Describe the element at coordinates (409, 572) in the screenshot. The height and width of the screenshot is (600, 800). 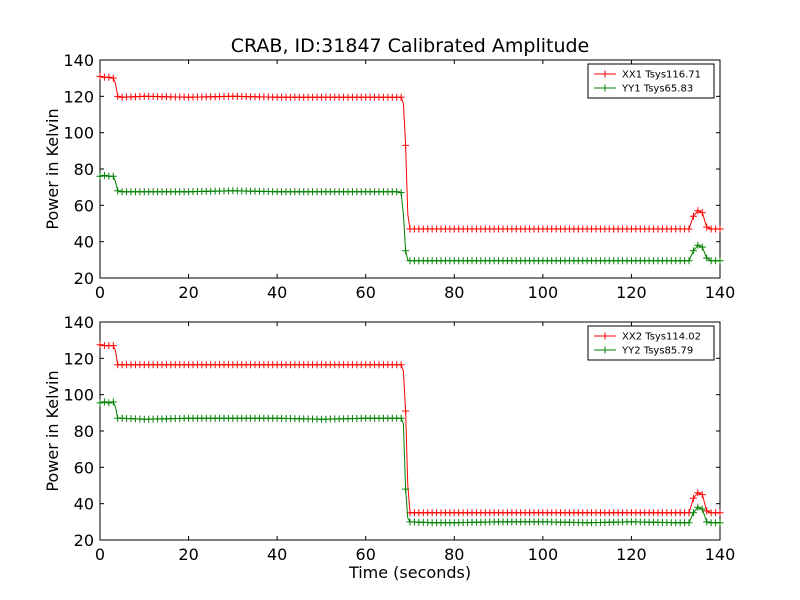
I see `x-axis-label: Time (seconds)` at that location.